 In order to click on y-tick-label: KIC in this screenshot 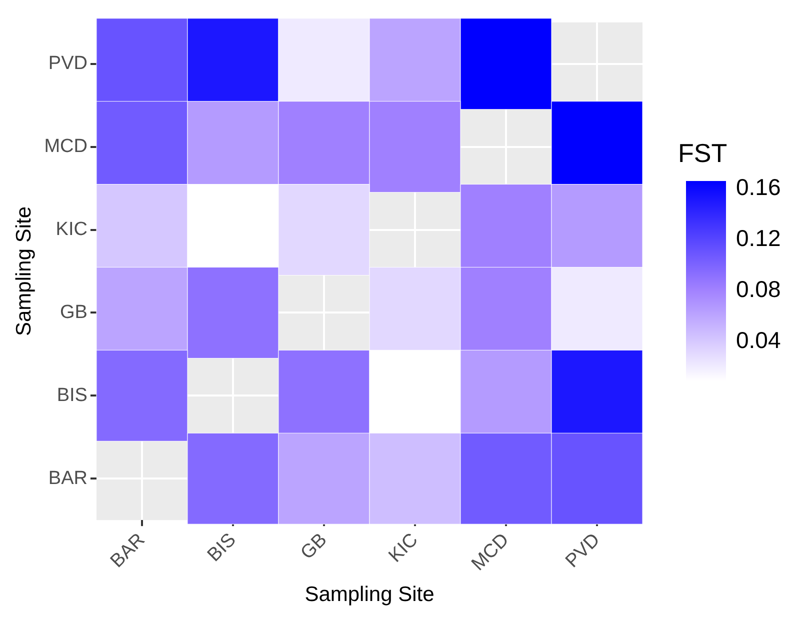, I will do `click(72, 229)`.